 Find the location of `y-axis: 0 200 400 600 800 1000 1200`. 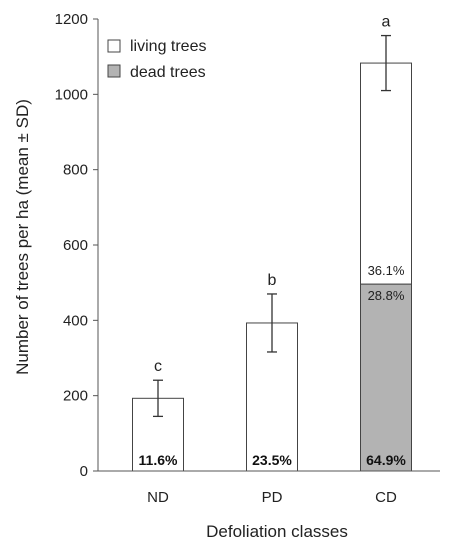

y-axis: 0 200 400 600 800 1000 1200 is located at coordinates (77, 245).